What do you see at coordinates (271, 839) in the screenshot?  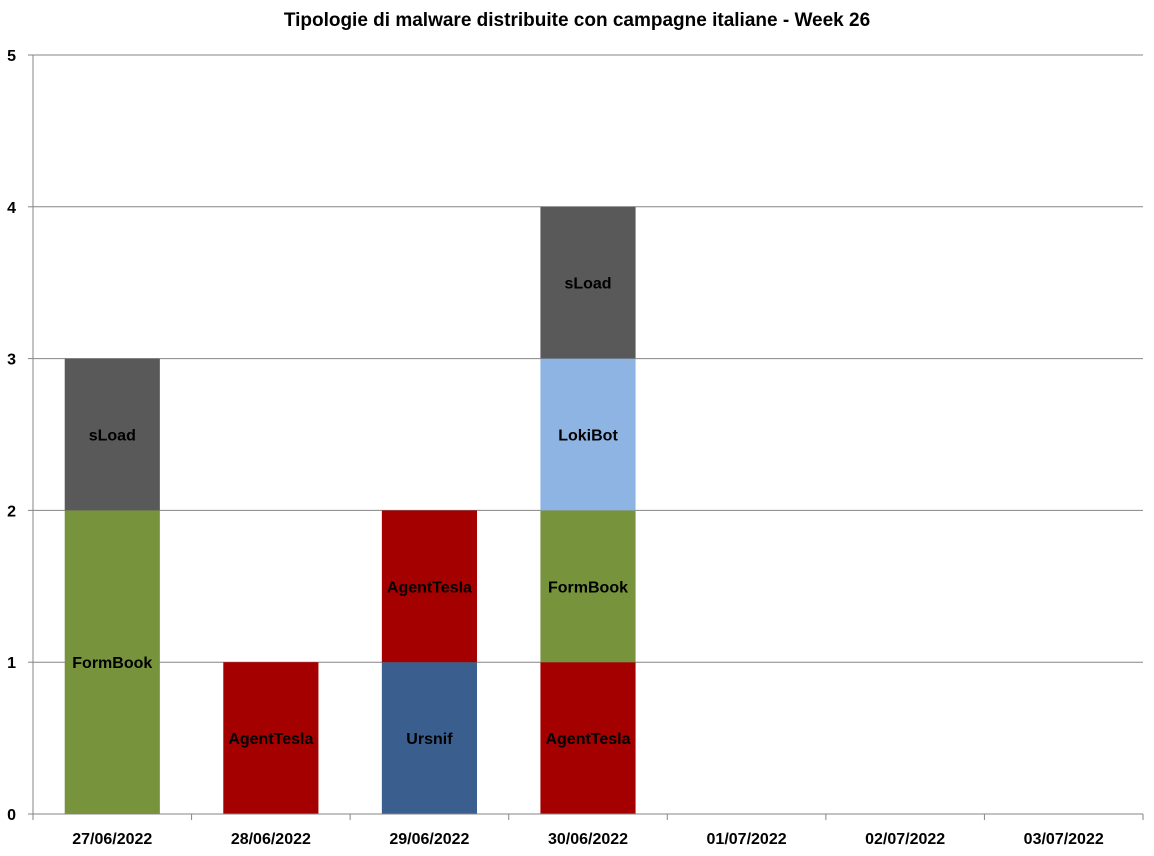 I see `x-tick-label: 28/06/2022` at bounding box center [271, 839].